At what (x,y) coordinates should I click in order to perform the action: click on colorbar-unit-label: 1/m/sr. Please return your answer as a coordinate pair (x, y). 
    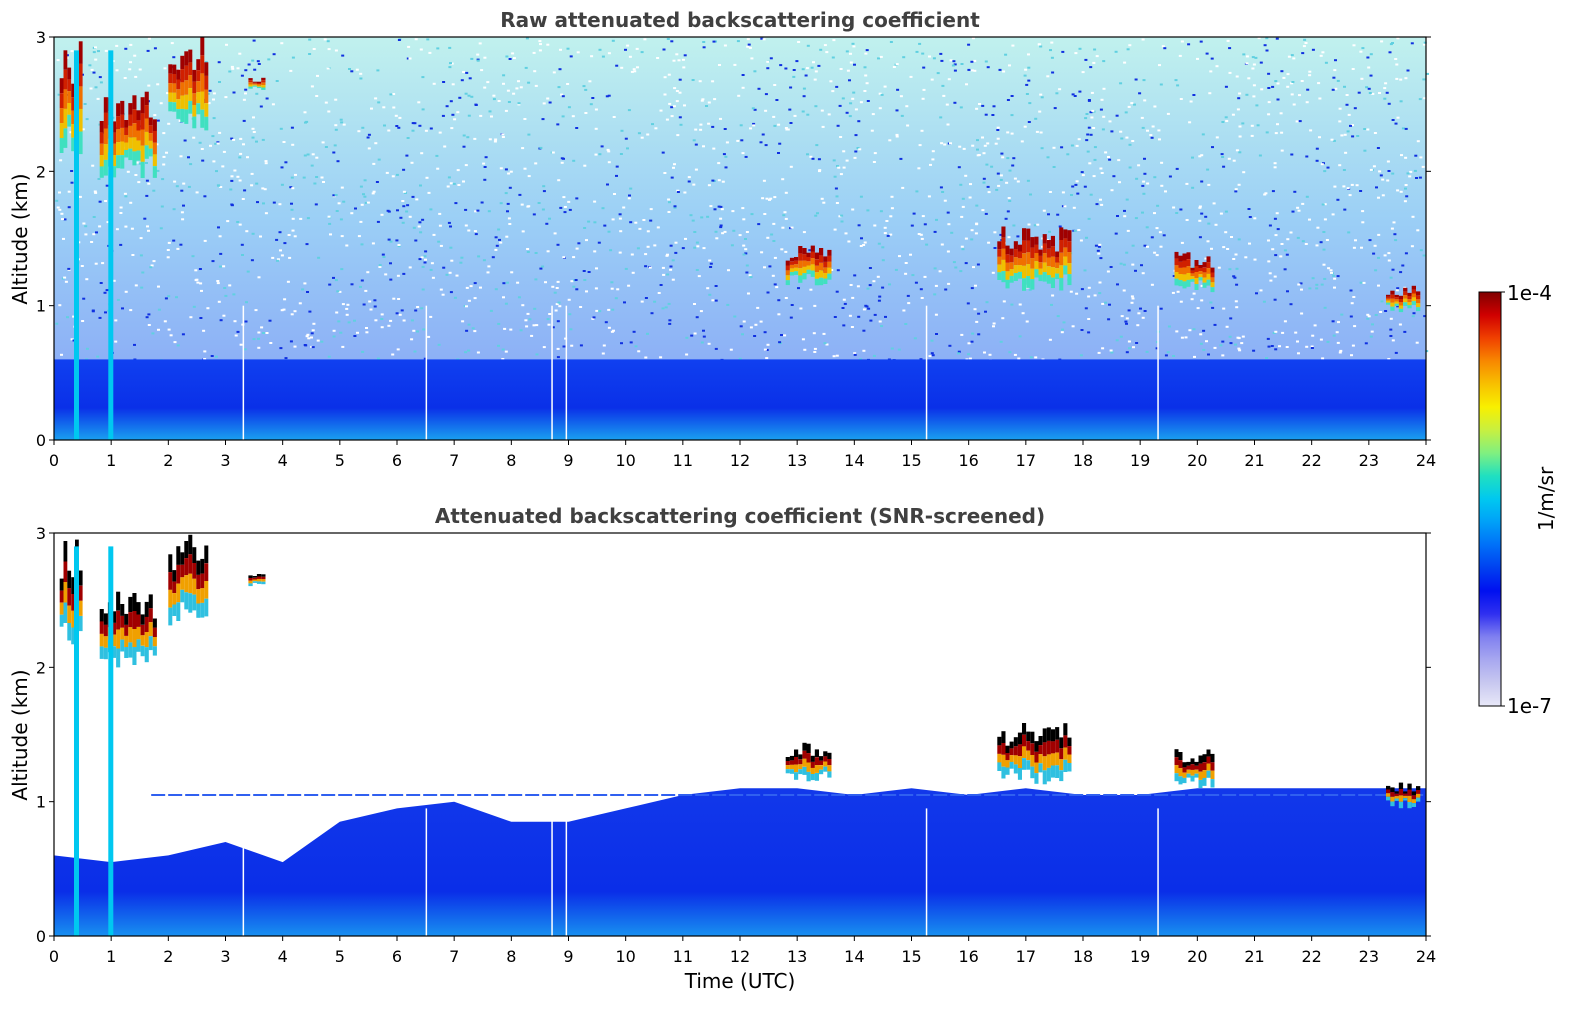
    Looking at the image, I should click on (1546, 498).